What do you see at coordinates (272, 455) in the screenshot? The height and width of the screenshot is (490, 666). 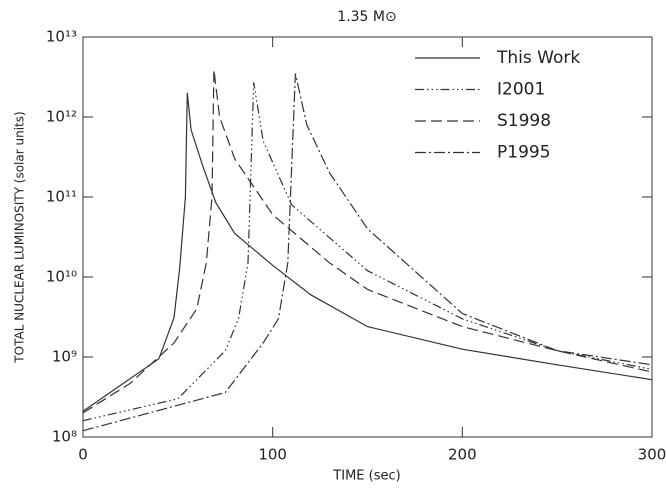 I see `x-tick-label: 100` at bounding box center [272, 455].